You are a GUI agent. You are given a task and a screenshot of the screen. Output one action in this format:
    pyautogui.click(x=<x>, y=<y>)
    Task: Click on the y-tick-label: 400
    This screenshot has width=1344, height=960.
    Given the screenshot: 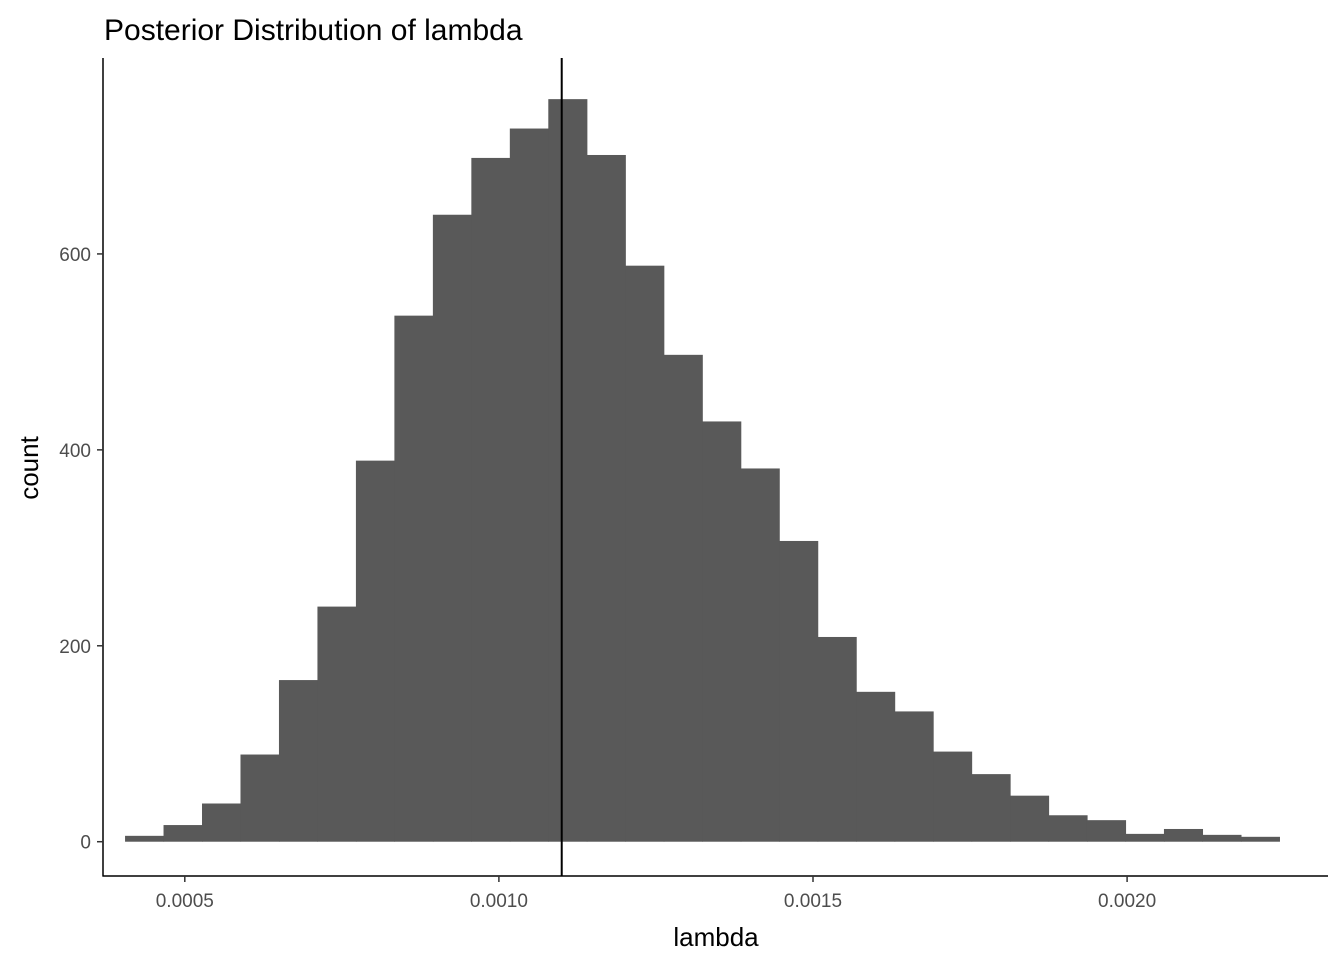 What is the action you would take?
    pyautogui.click(x=75, y=451)
    